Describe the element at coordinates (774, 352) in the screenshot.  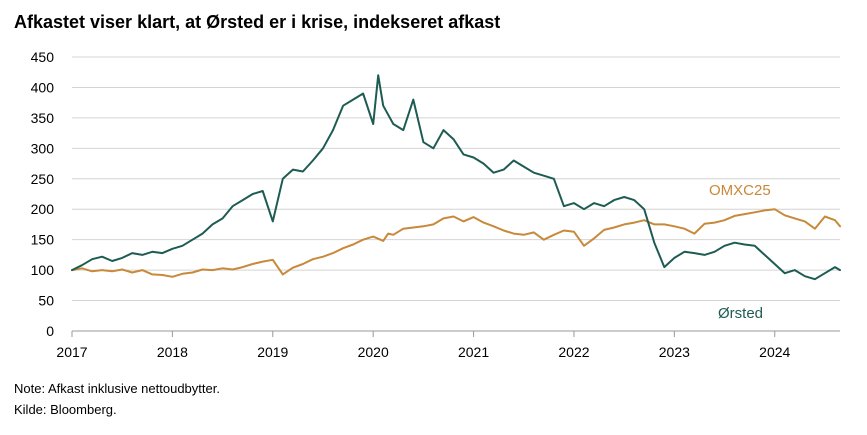
I see `x-tick-label-2024: 2024` at that location.